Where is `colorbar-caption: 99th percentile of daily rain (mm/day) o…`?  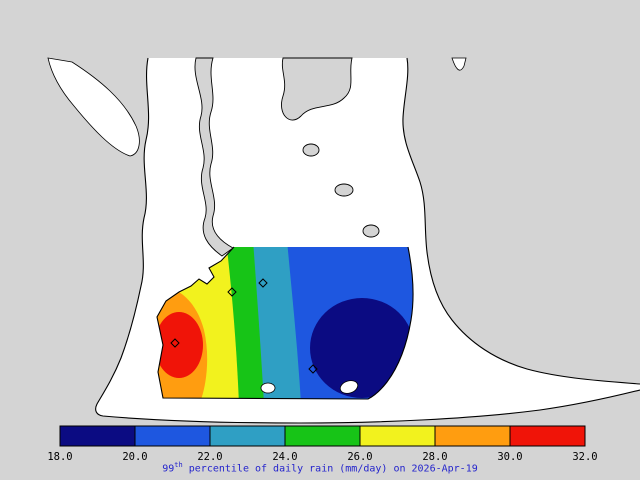 colorbar-caption: 99th percentile of daily rain (mm/day) o… is located at coordinates (320, 467).